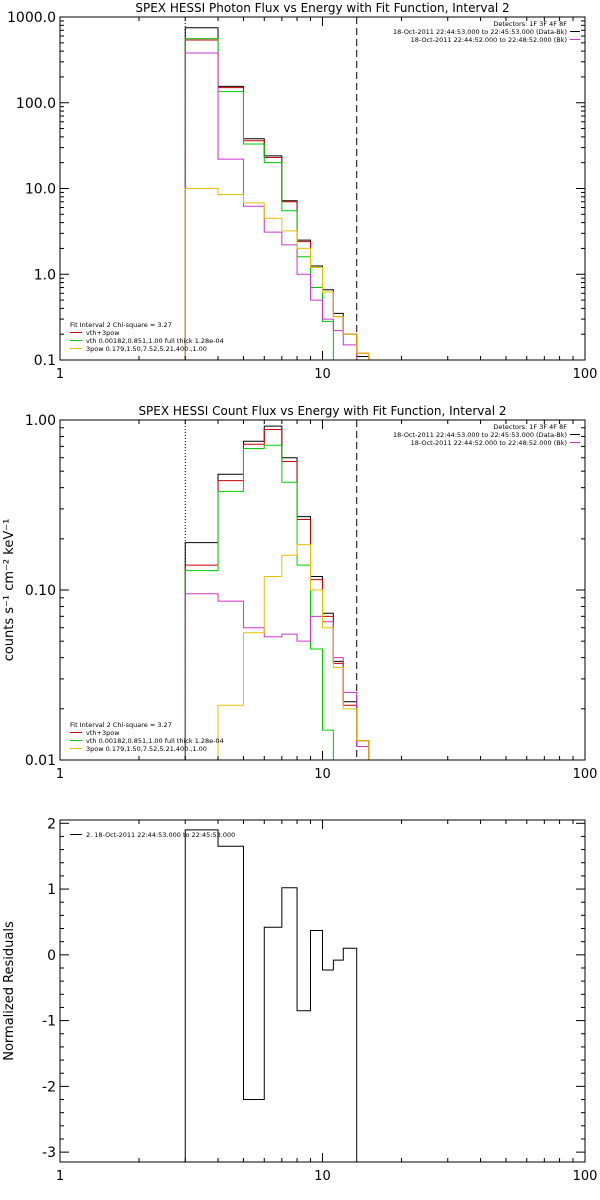 Image resolution: width=600 pixels, height=1200 pixels. What do you see at coordinates (51, 890) in the screenshot?
I see `y-tick-label: 1` at bounding box center [51, 890].